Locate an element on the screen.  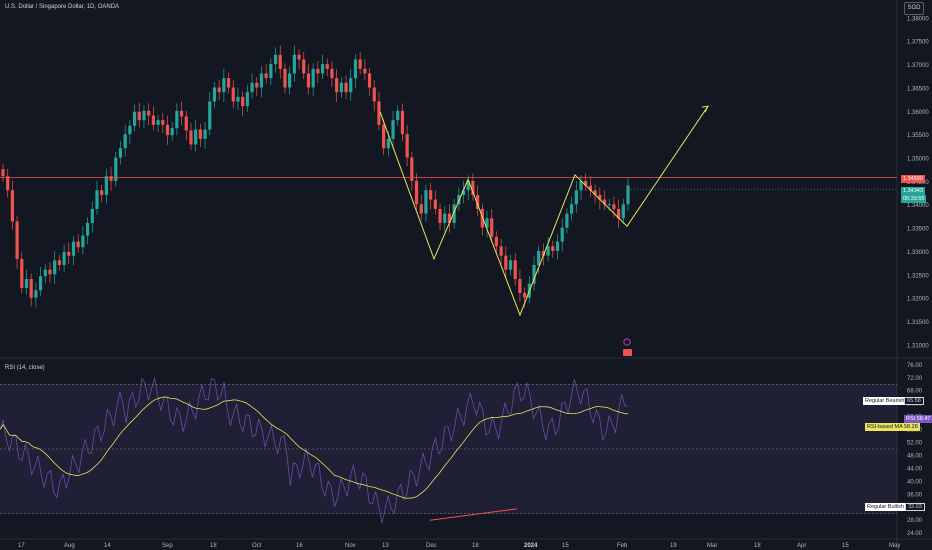
time-tick-label: Apr is located at coordinates (801, 546).